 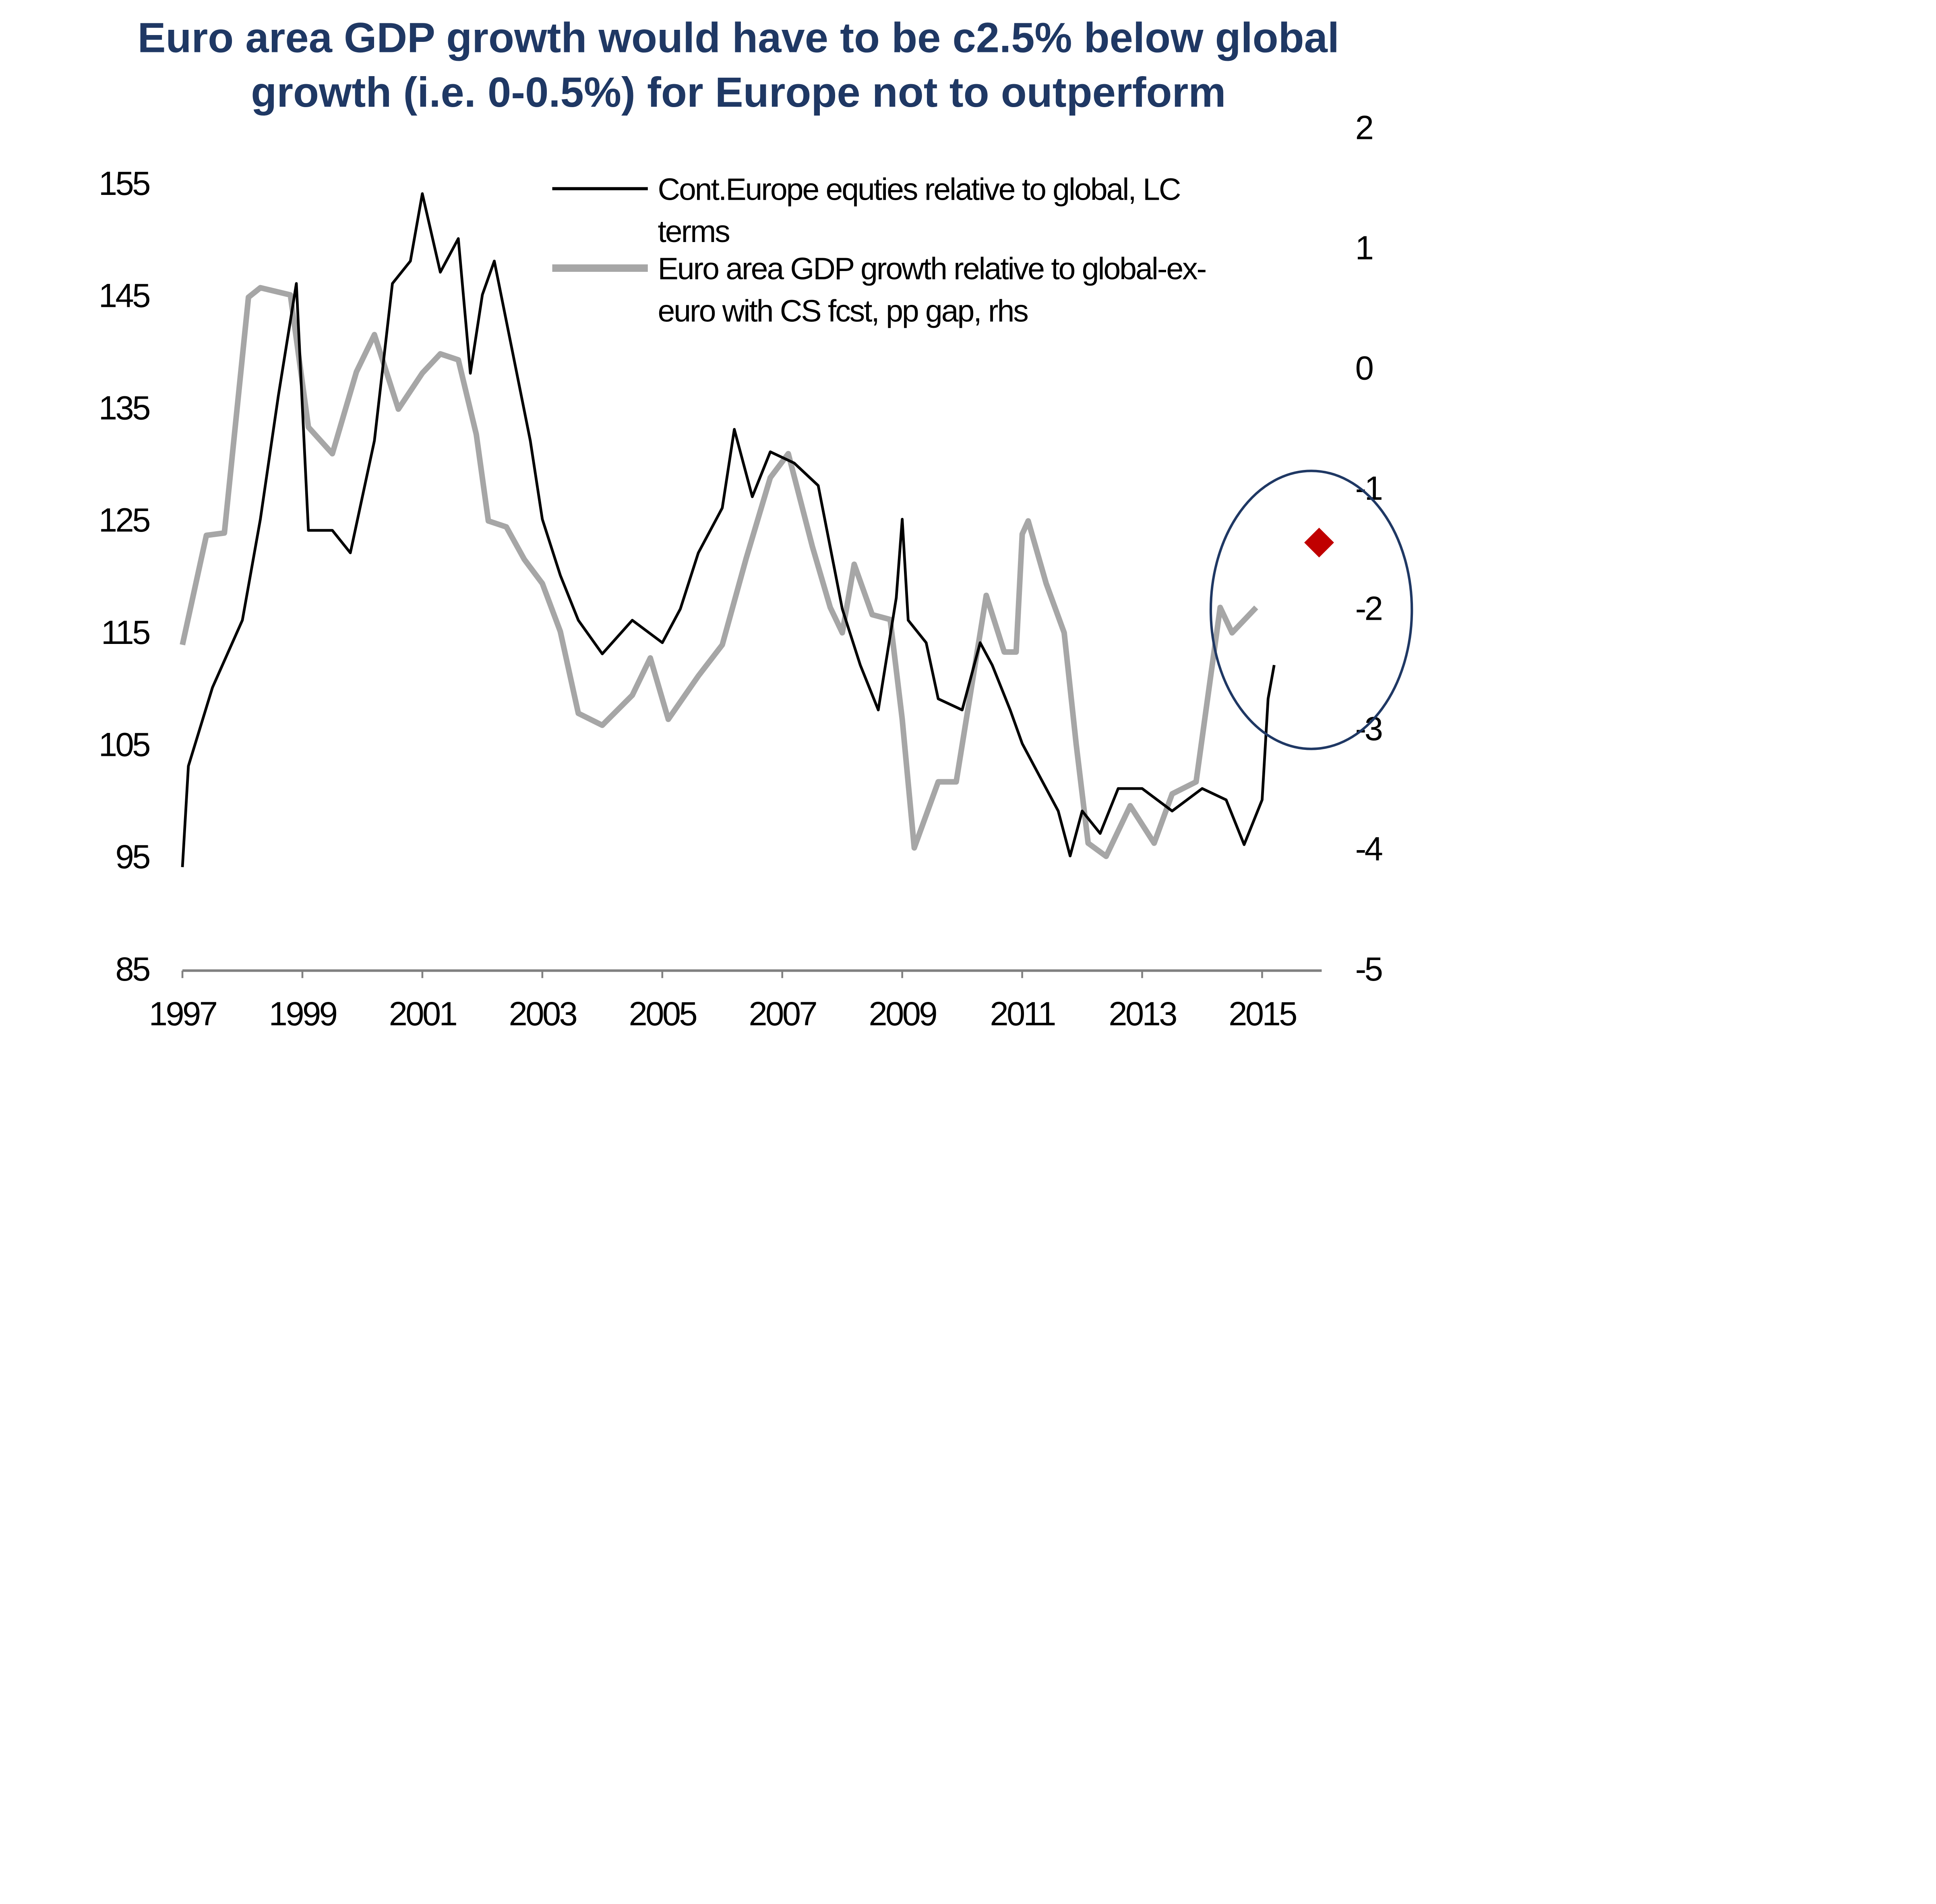 I want to click on y-left-tick-label: 125, so click(x=124, y=520).